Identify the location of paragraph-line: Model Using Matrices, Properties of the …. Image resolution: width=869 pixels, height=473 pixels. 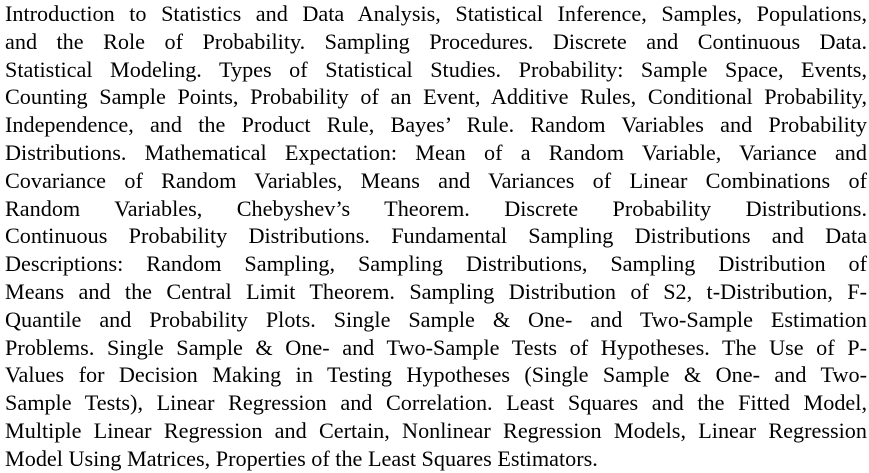
(301, 458).